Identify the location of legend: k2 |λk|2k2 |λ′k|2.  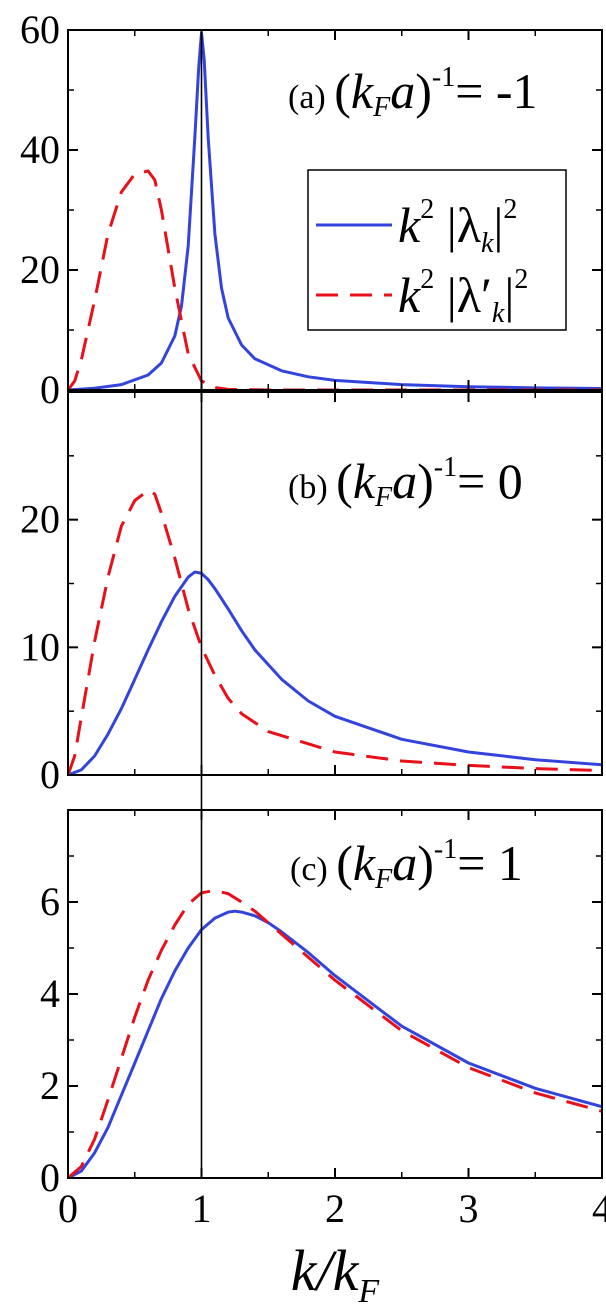
(437, 250).